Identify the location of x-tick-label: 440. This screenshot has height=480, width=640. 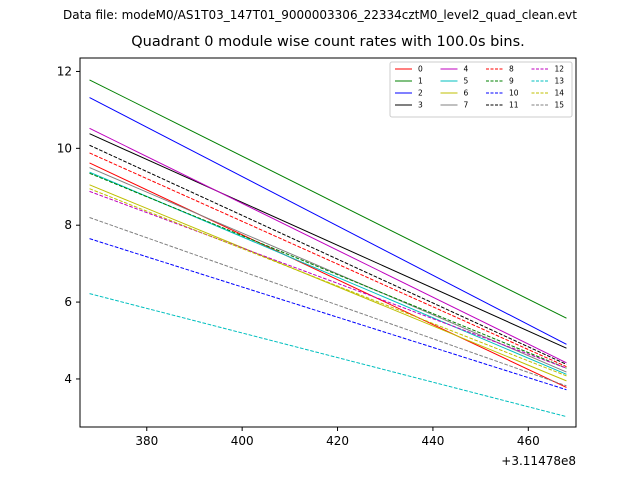
(432, 441).